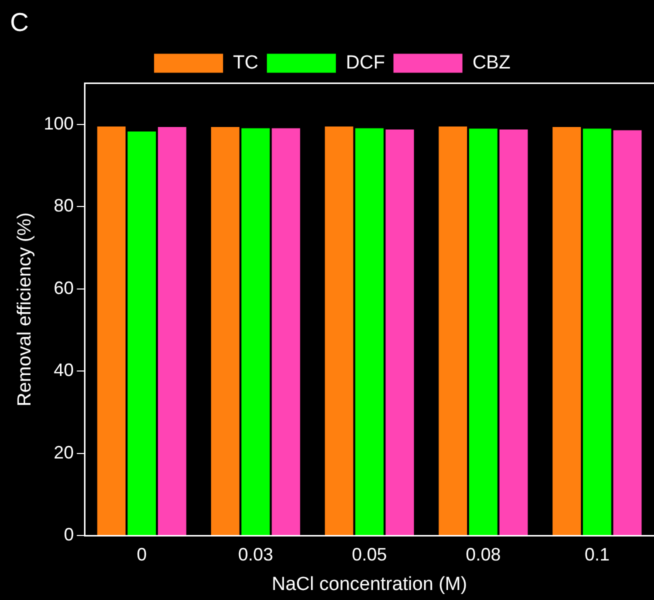 Image resolution: width=654 pixels, height=600 pixels. I want to click on x-tick-label: 0.05, so click(369, 554).